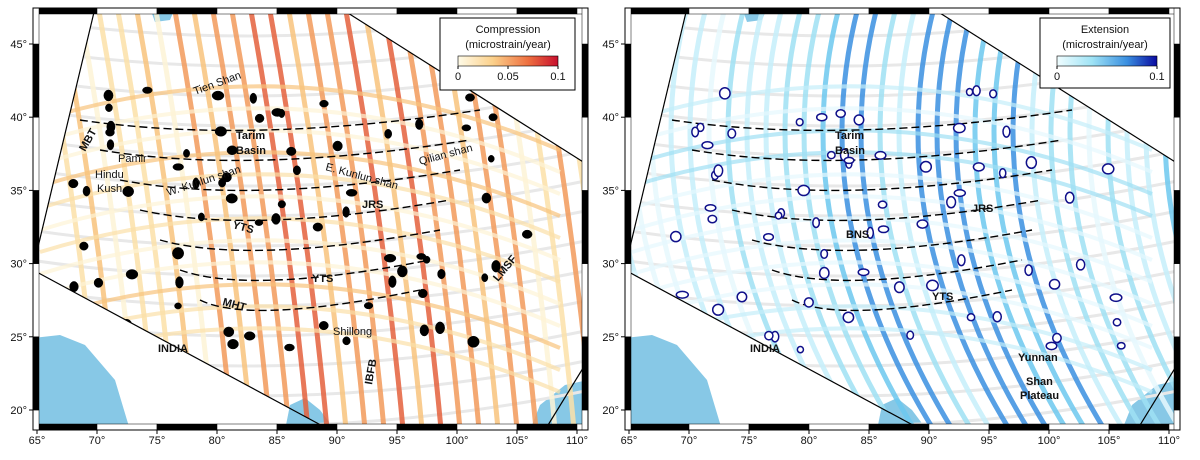 The height and width of the screenshot is (460, 1200). I want to click on lon-label: 70°, so click(689, 441).